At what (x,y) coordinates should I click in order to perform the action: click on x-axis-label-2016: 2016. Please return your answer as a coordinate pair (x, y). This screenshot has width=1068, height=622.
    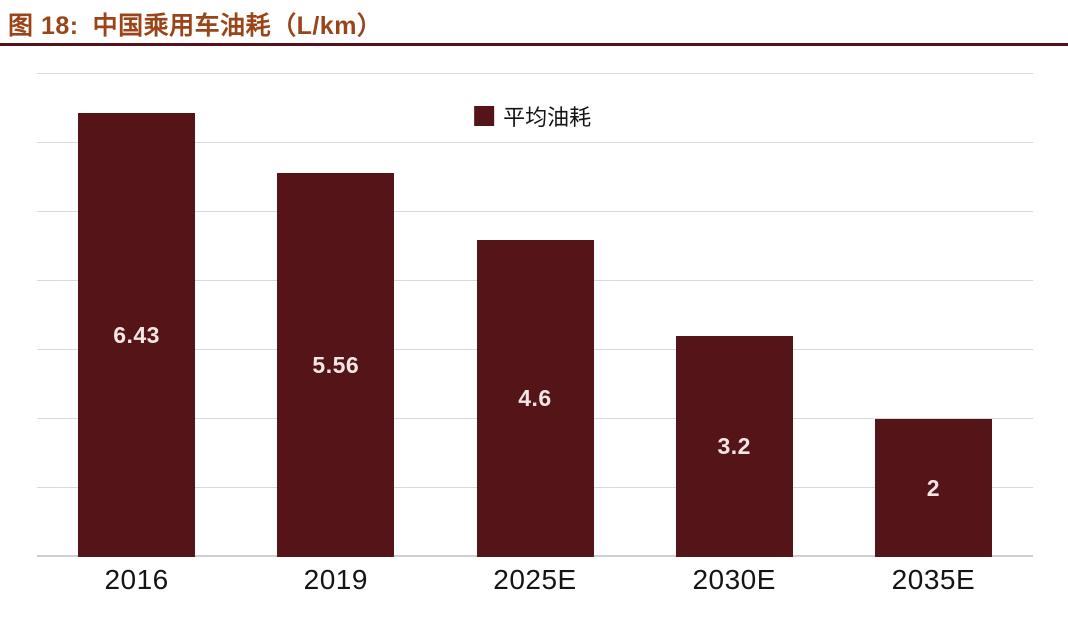
    Looking at the image, I should click on (136, 579).